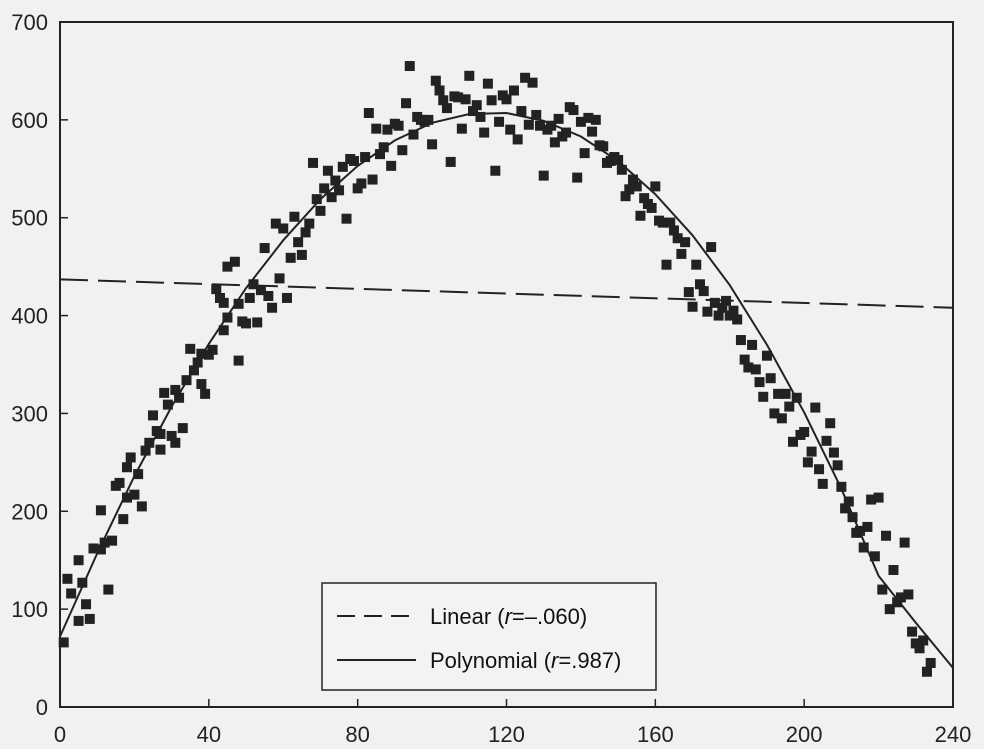  Describe the element at coordinates (953, 734) in the screenshot. I see `x-tick-label: 240` at that location.